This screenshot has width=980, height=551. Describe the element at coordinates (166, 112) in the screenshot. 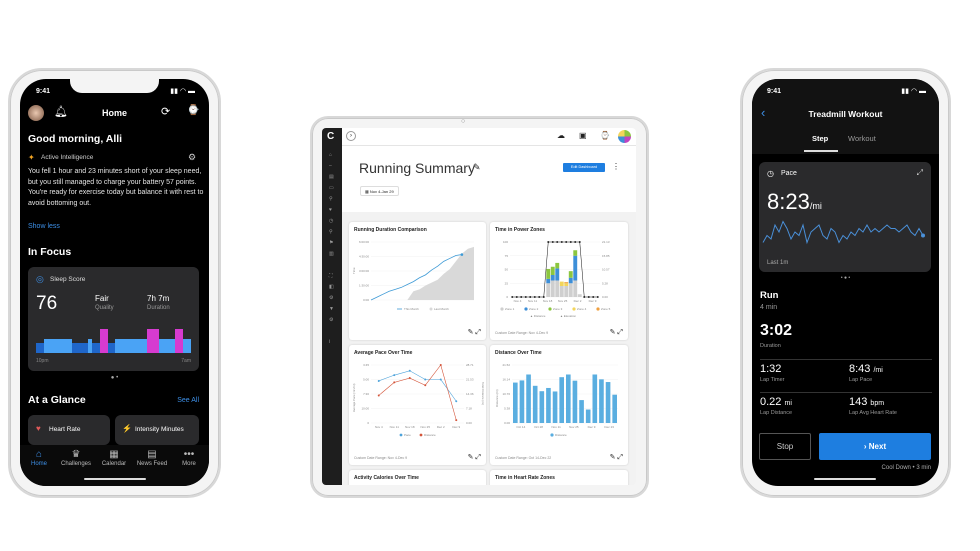

I see `sync-icon: ⟳` at that location.